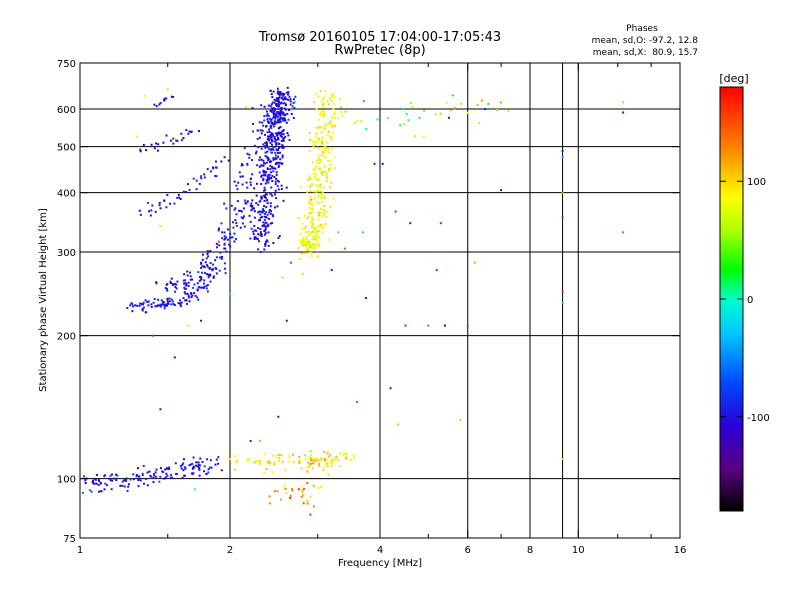 This screenshot has width=800, height=600. I want to click on y-tick-label: 75, so click(69, 539).